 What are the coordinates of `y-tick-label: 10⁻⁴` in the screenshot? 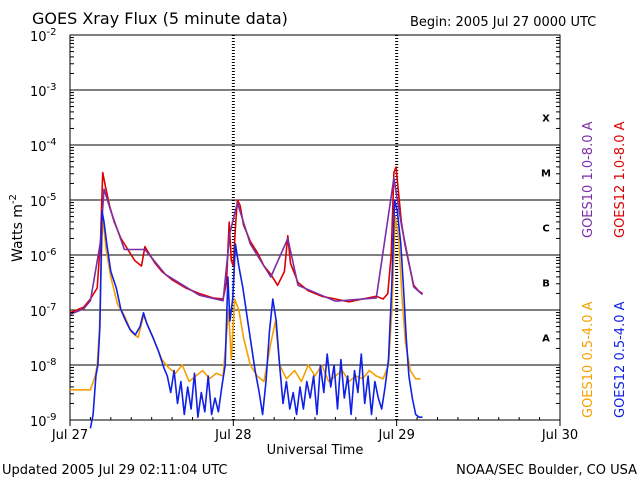 It's located at (43, 146).